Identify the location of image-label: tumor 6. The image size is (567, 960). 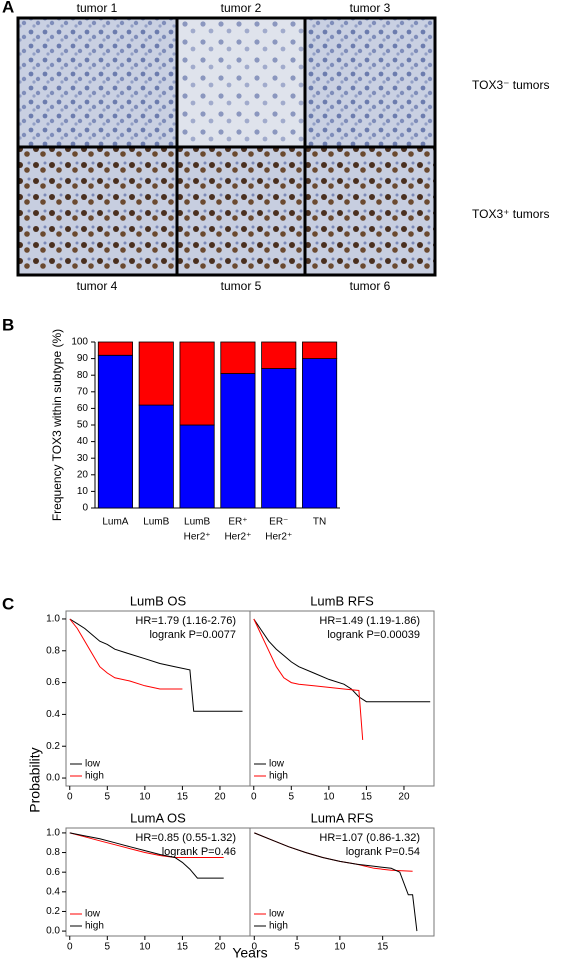
(370, 286).